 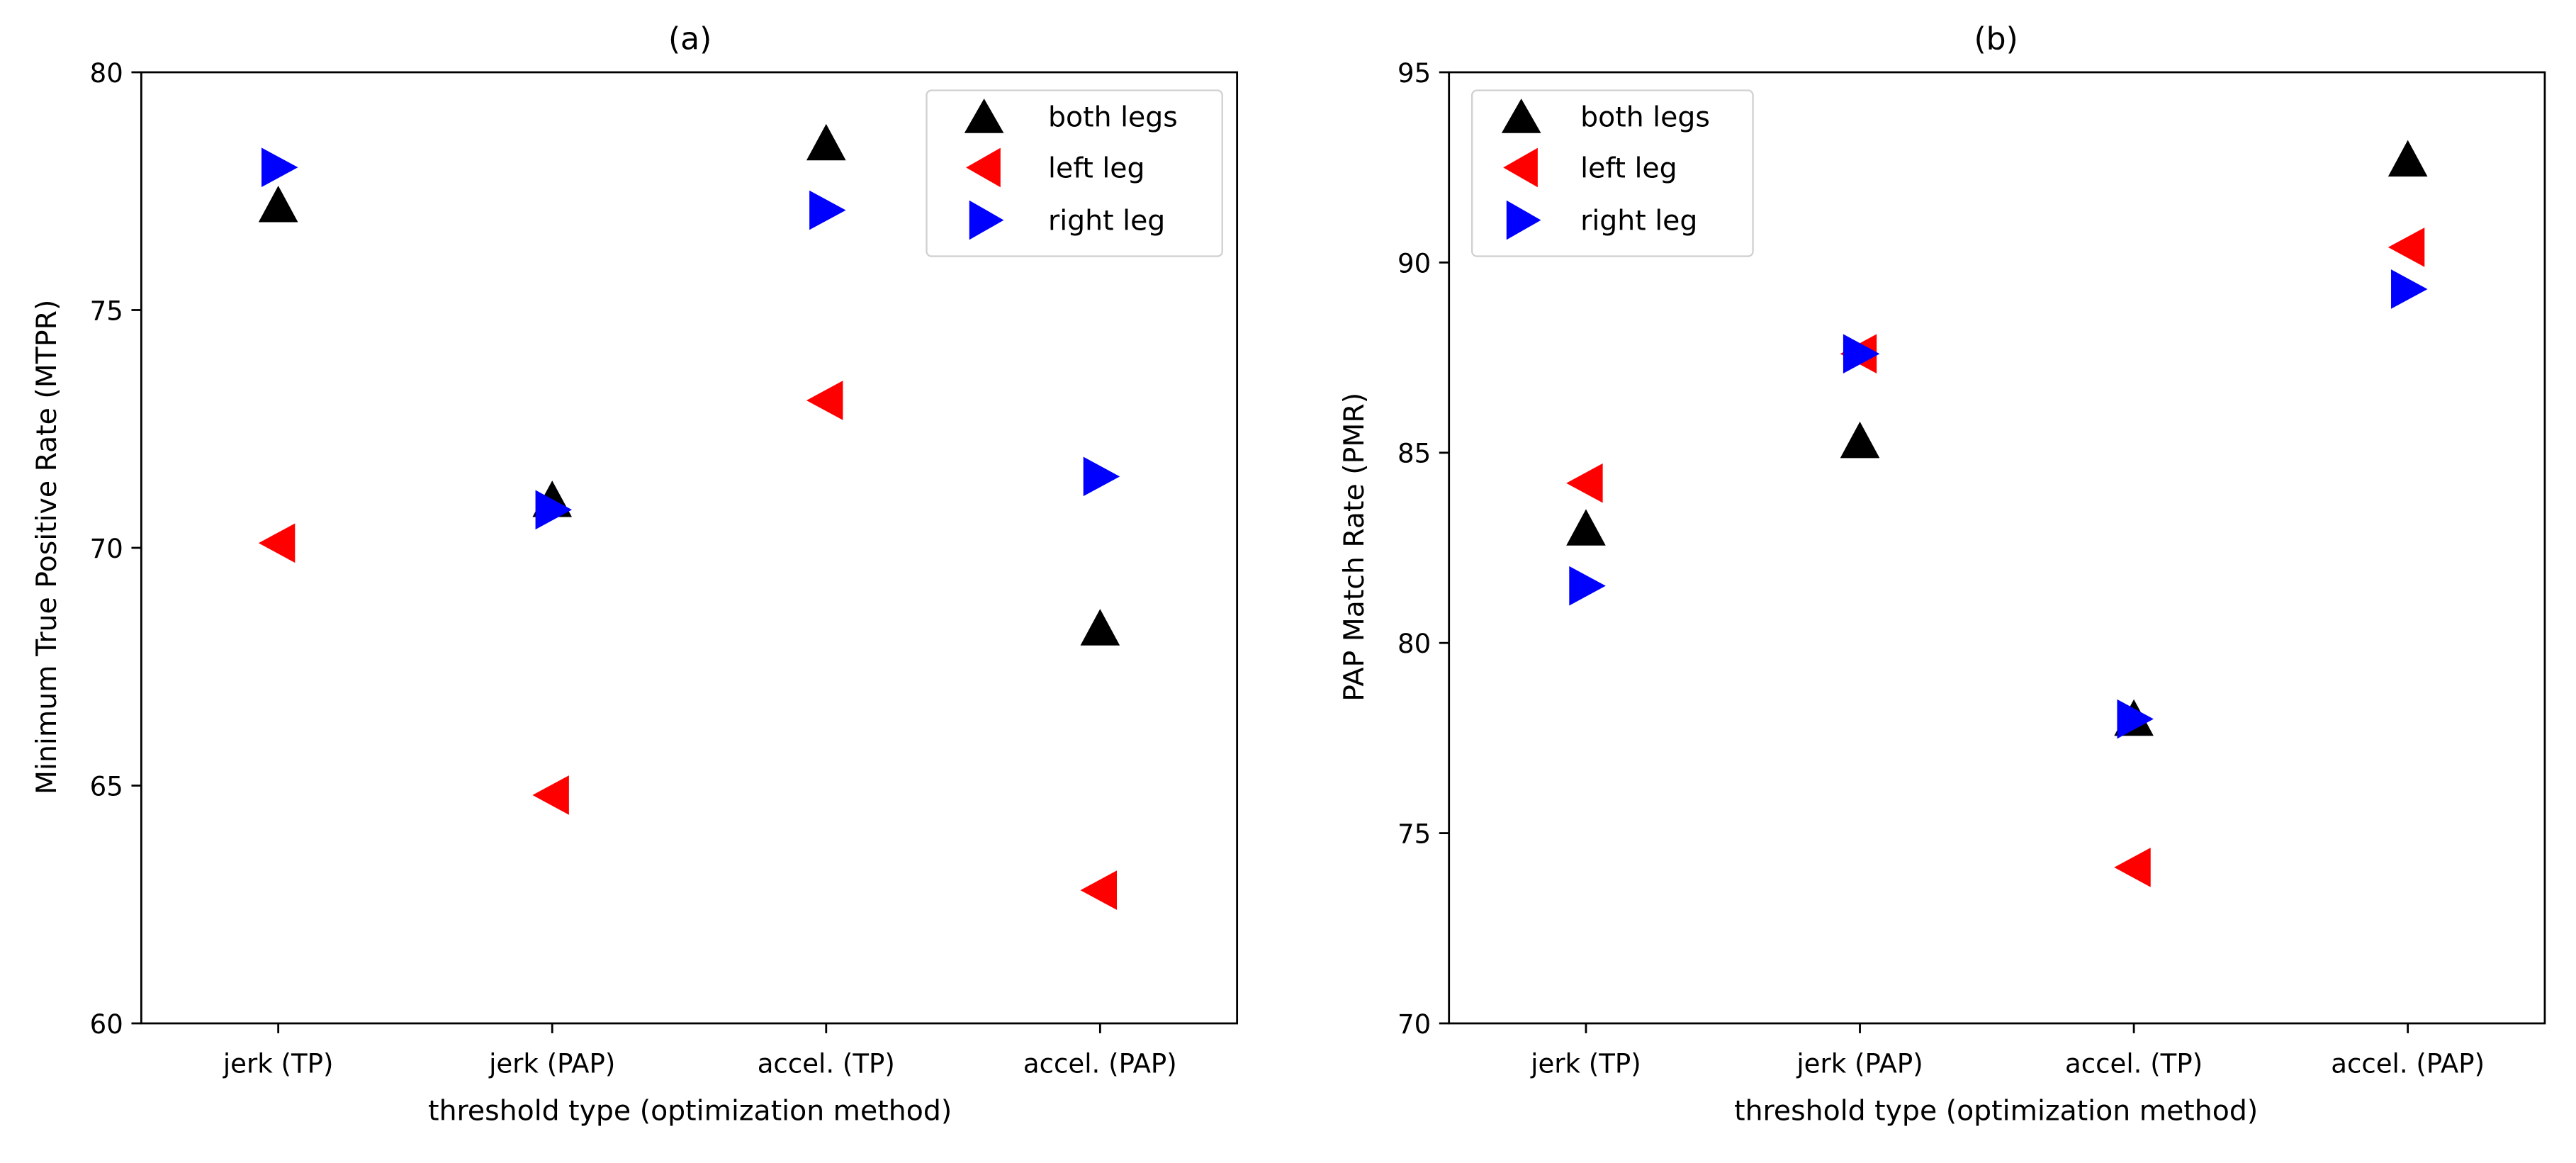 What do you see at coordinates (690, 39) in the screenshot?
I see `panel-a-title: (a)` at bounding box center [690, 39].